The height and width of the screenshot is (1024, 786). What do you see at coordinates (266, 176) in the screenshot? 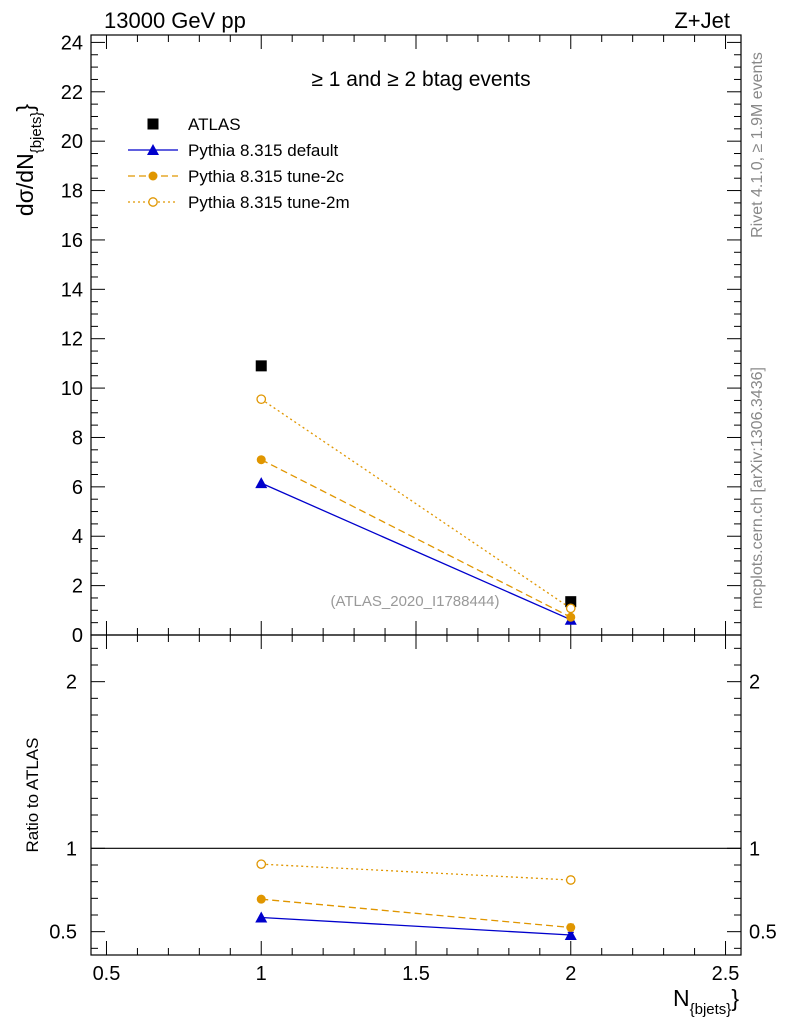
I see `legend-label: Pythia 8.315 tune-2c` at bounding box center [266, 176].